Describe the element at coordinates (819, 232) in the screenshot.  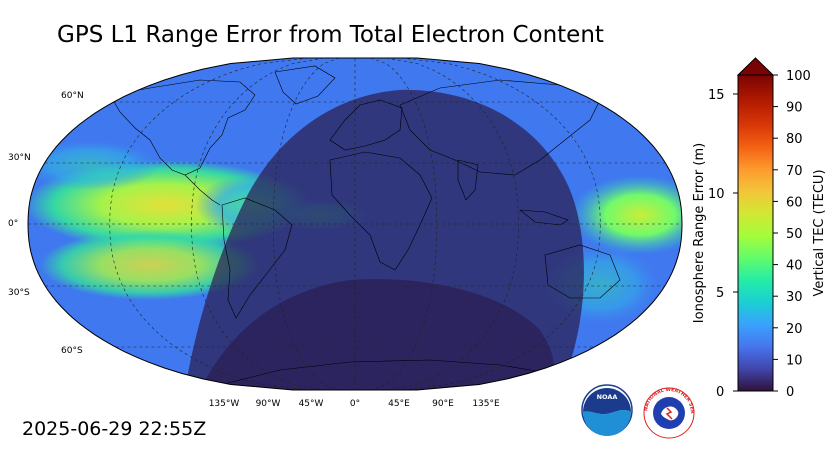
I see `right-axis-title: Vertical TEC (TECU)` at that location.